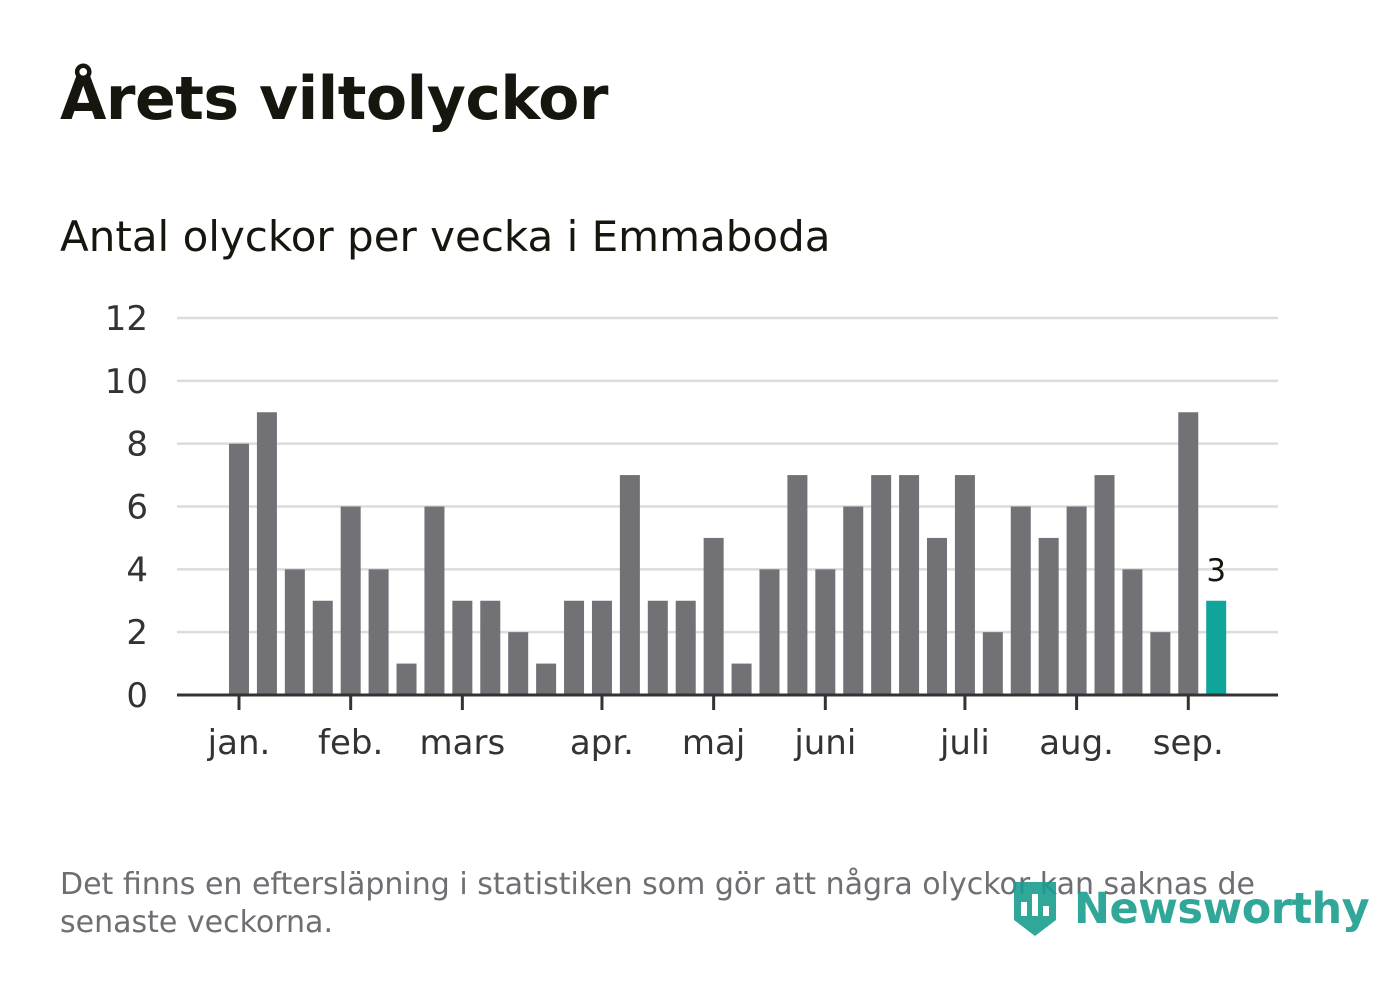 The height and width of the screenshot is (999, 1382). I want to click on value-labels: 3, so click(1216, 571).